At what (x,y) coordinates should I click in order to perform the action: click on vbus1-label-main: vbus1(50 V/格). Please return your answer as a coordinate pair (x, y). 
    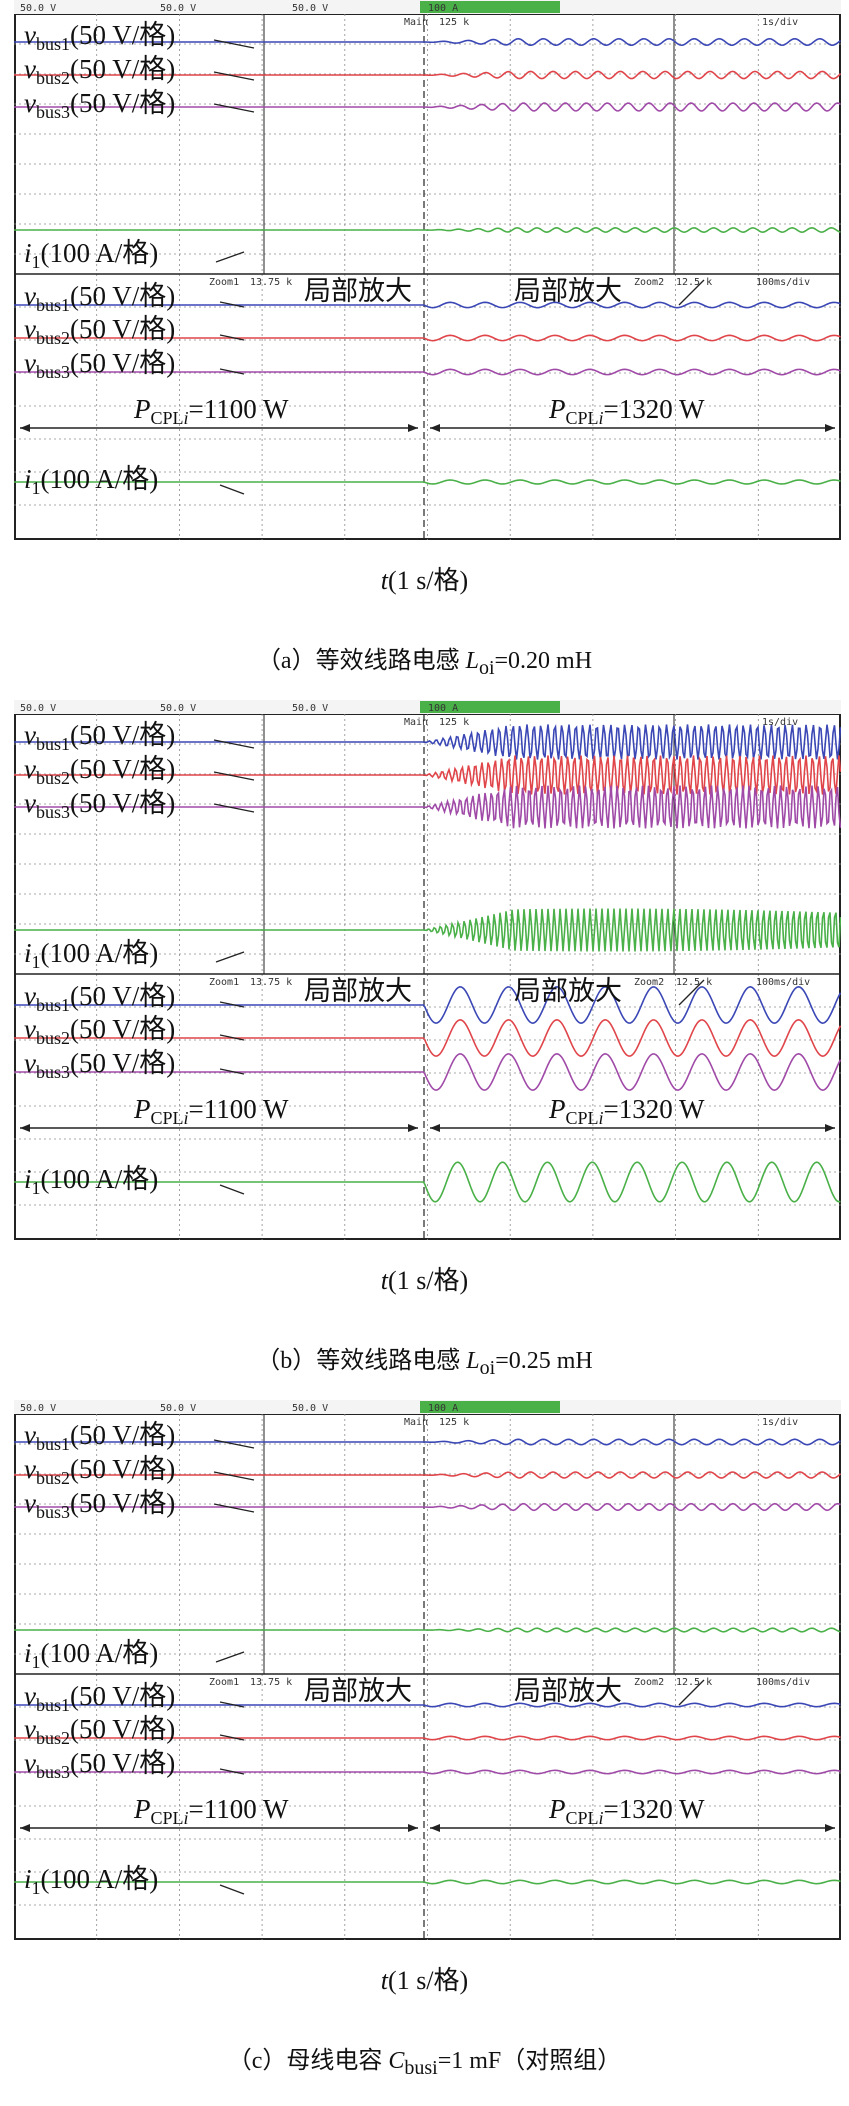
    Looking at the image, I should click on (99, 1437).